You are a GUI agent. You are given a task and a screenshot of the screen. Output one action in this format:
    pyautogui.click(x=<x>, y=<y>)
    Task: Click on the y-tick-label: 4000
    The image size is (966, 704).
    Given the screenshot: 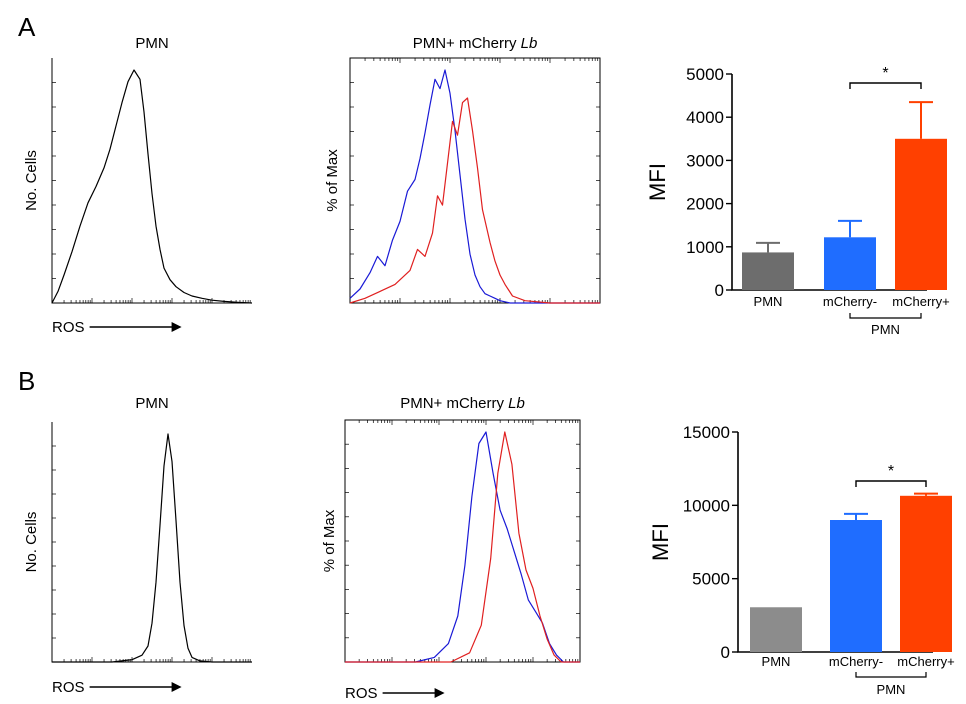 What is the action you would take?
    pyautogui.click(x=705, y=117)
    